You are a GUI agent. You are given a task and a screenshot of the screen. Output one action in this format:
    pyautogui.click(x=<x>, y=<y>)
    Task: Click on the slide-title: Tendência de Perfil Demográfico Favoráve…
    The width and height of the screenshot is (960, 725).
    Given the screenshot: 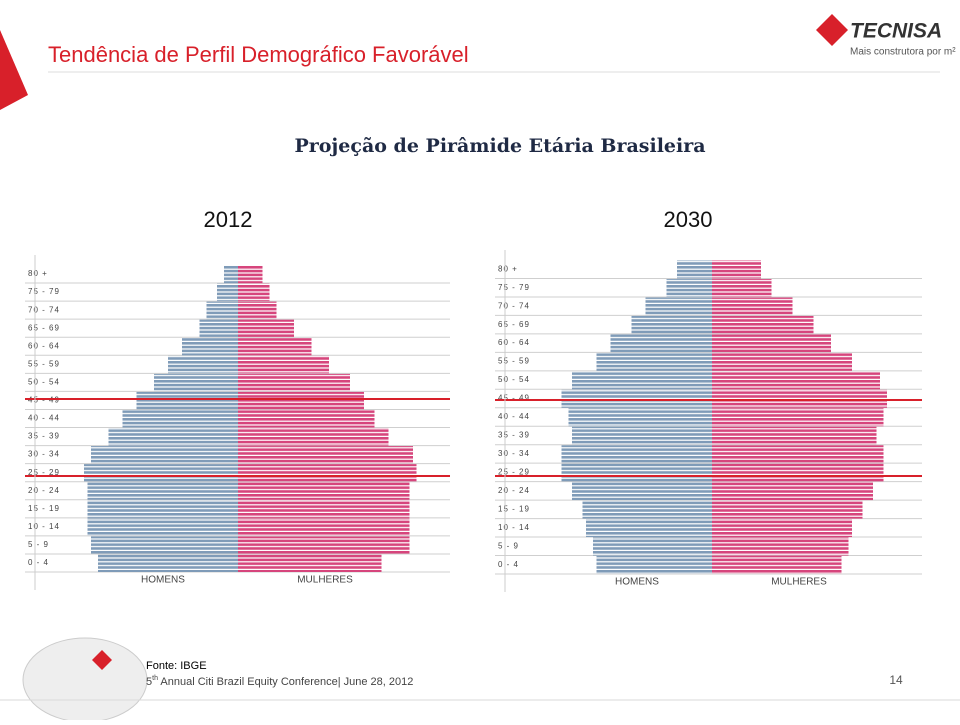 What is the action you would take?
    pyautogui.click(x=258, y=54)
    